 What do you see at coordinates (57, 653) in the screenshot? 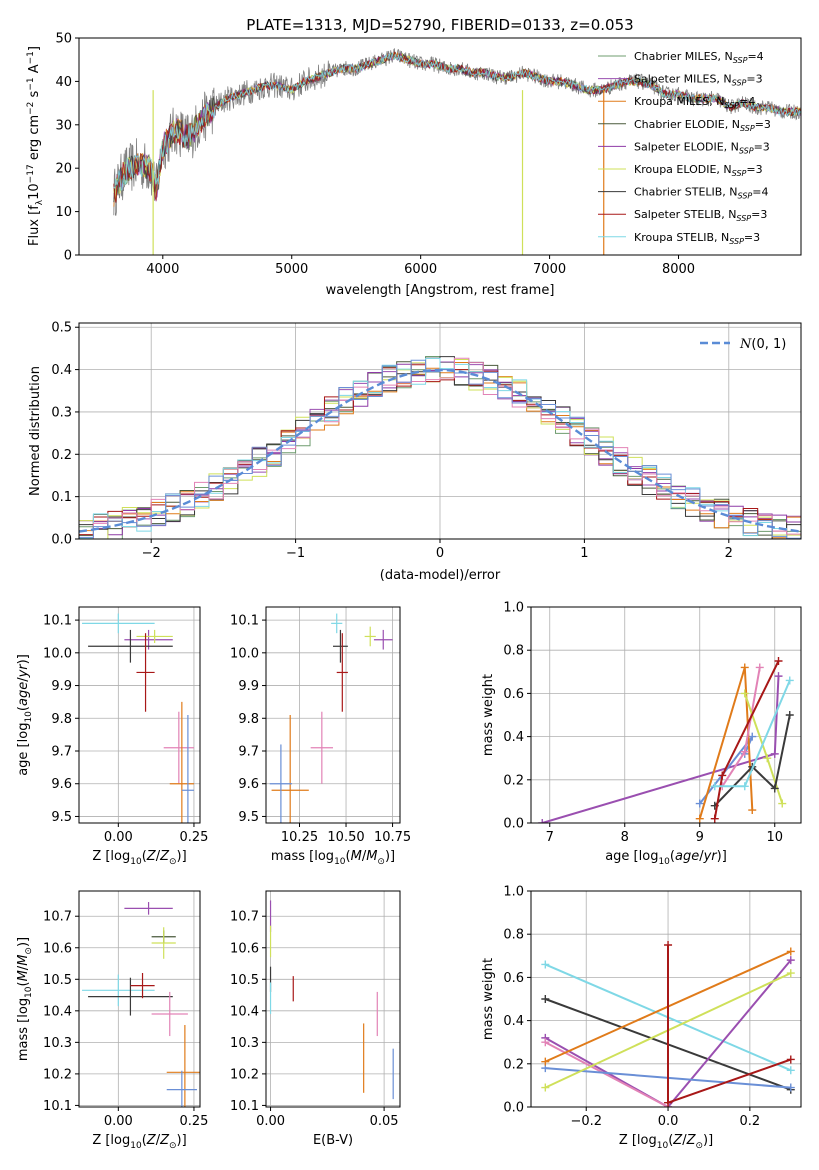
I see `y-tick-label: 10.0` at bounding box center [57, 653].